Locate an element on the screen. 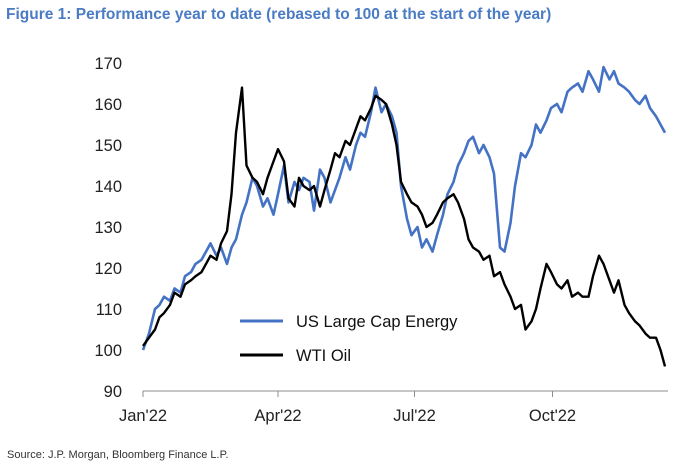  legend-label: WTI Oil is located at coordinates (323, 356).